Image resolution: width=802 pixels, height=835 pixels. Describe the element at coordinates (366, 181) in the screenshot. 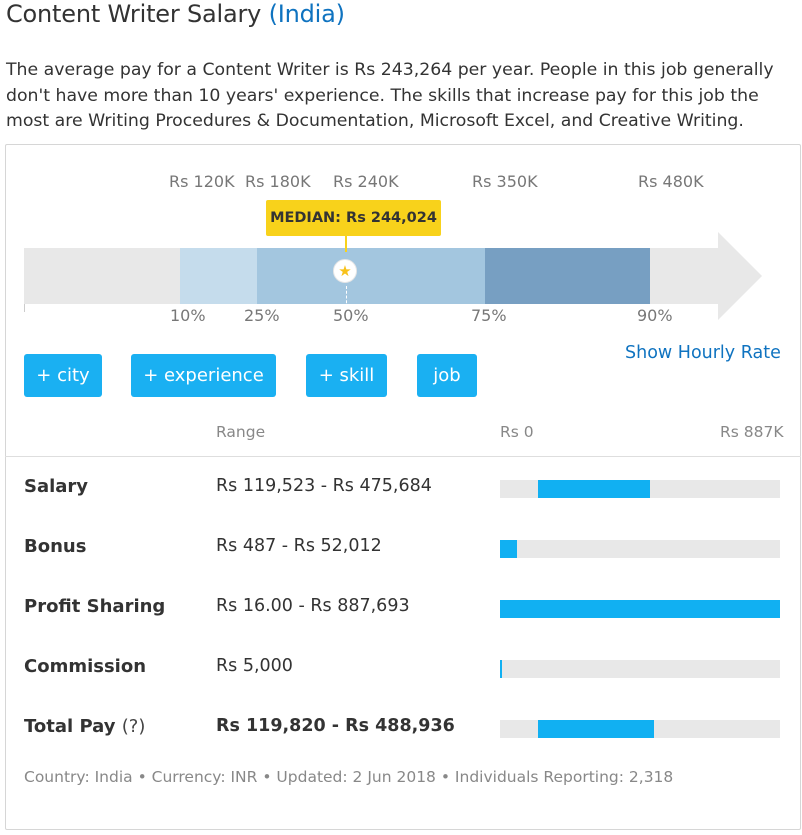

I see `tick-label: Rs 240K` at that location.